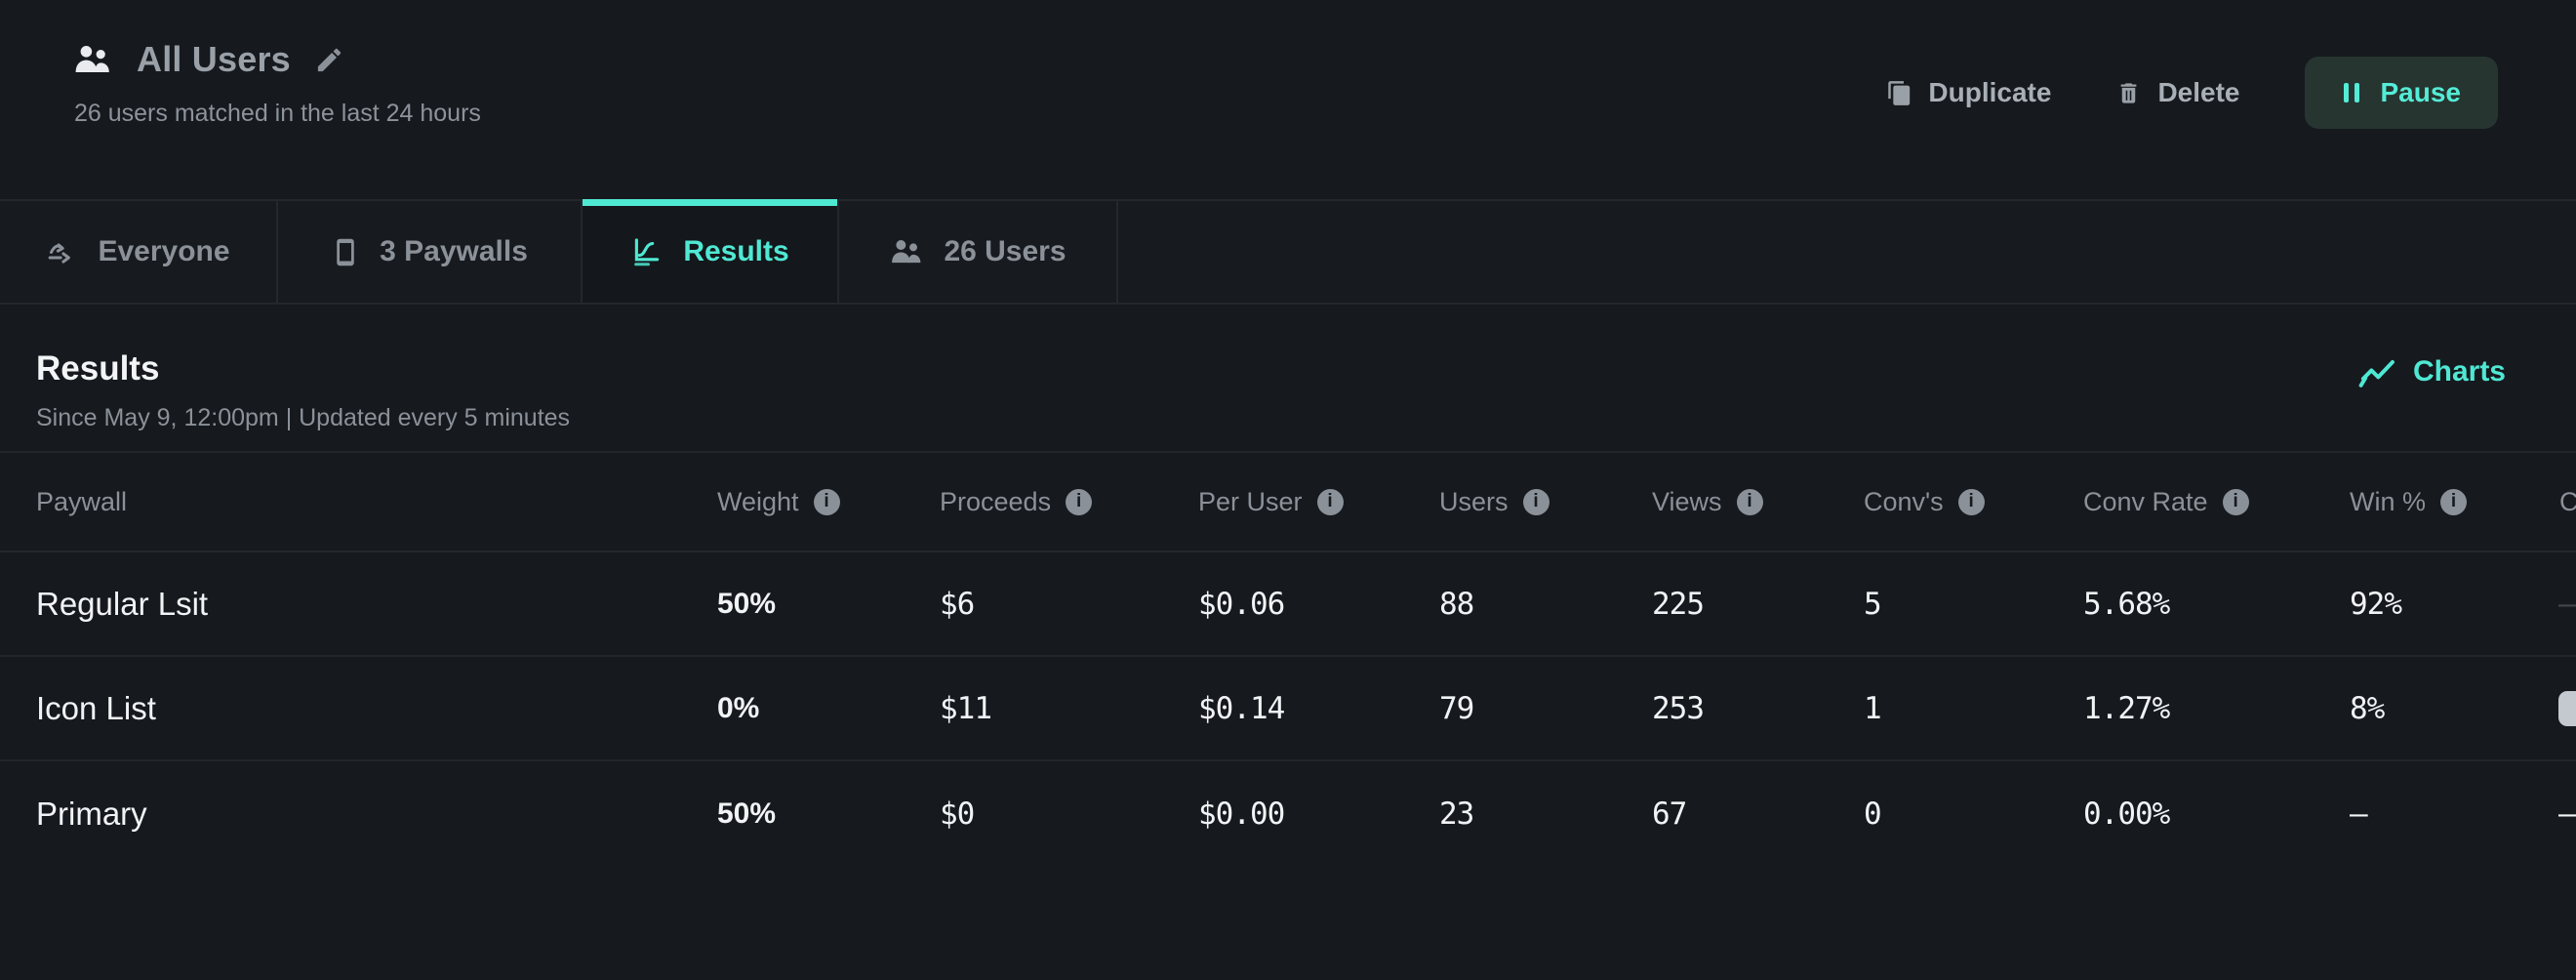  Describe the element at coordinates (957, 604) in the screenshot. I see `proceeds-cell: $6` at that location.